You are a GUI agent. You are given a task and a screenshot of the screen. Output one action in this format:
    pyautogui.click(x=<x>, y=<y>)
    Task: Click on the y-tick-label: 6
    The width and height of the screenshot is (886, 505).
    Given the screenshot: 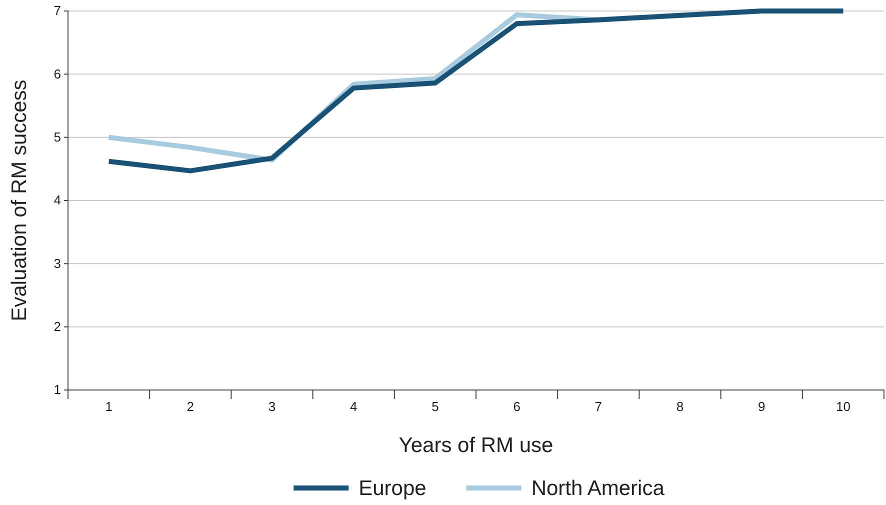 What is the action you would take?
    pyautogui.click(x=57, y=74)
    